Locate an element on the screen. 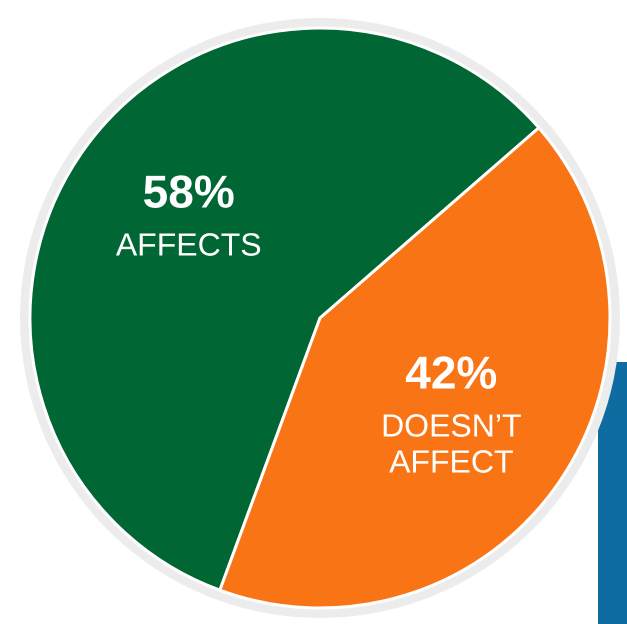  slice-label: AFFECTS is located at coordinates (189, 244).